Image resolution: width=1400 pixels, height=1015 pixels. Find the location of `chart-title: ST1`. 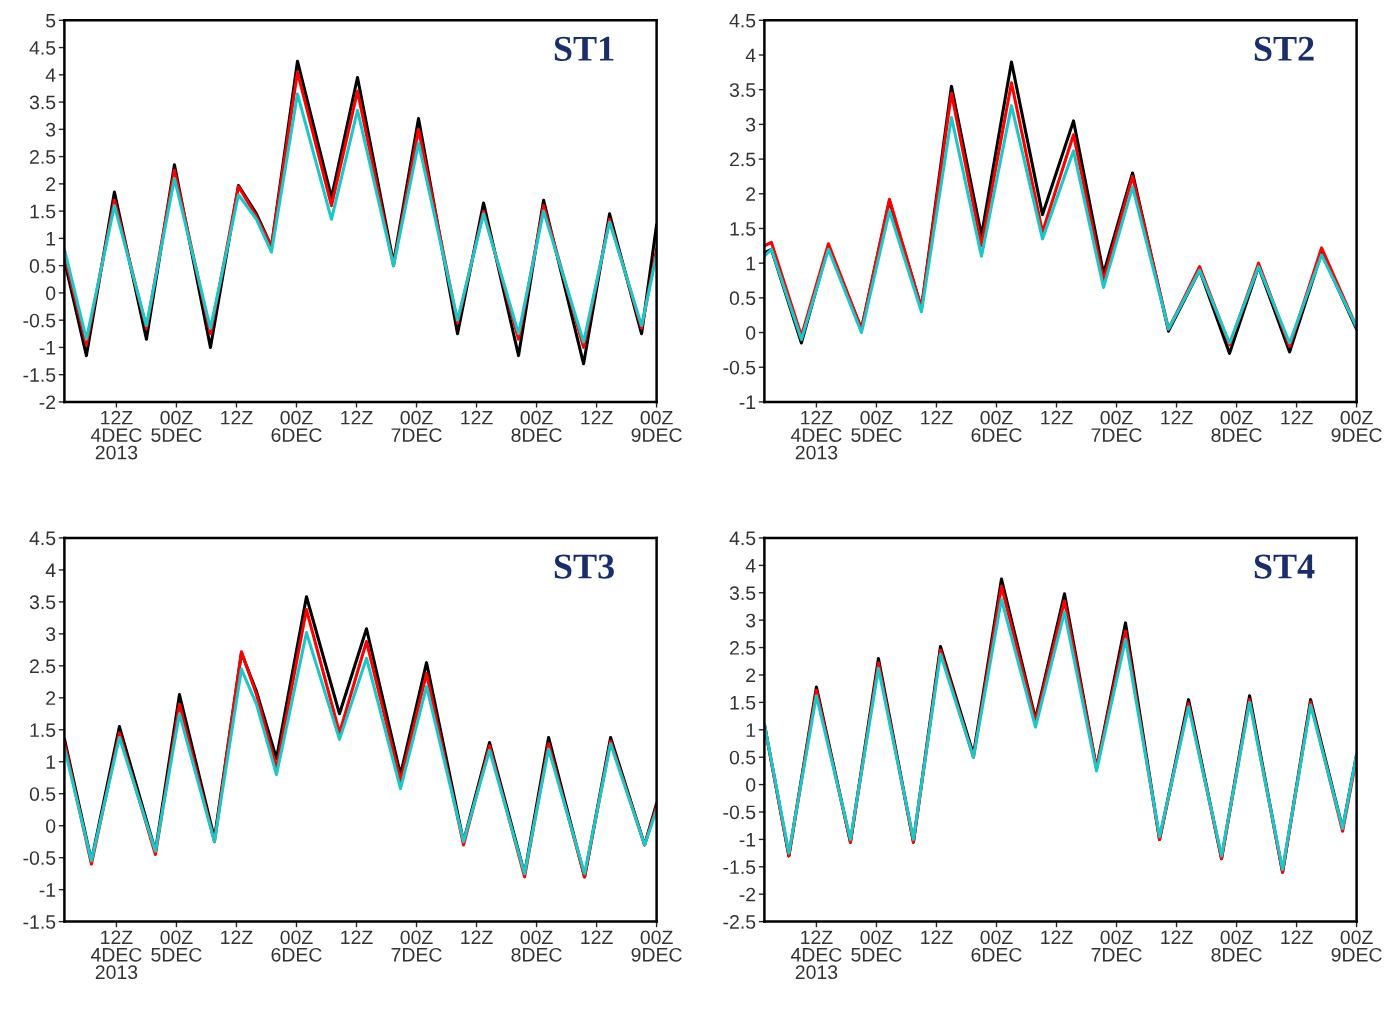

chart-title: ST1 is located at coordinates (584, 48).